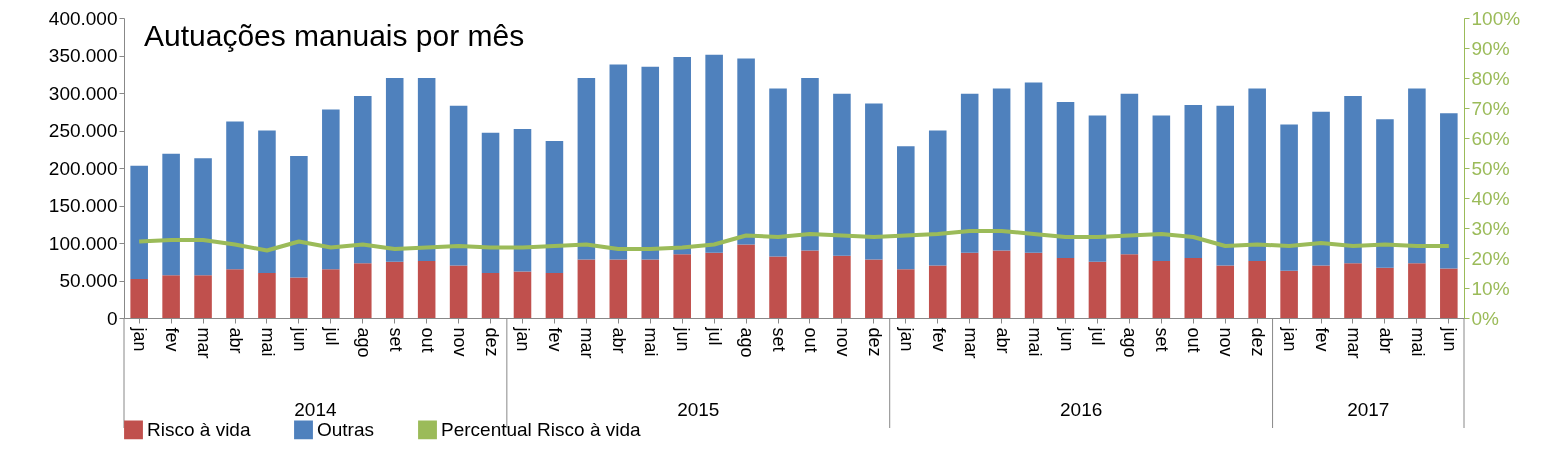 This screenshot has height=465, width=1551. I want to click on legend-label: Outras, so click(346, 429).